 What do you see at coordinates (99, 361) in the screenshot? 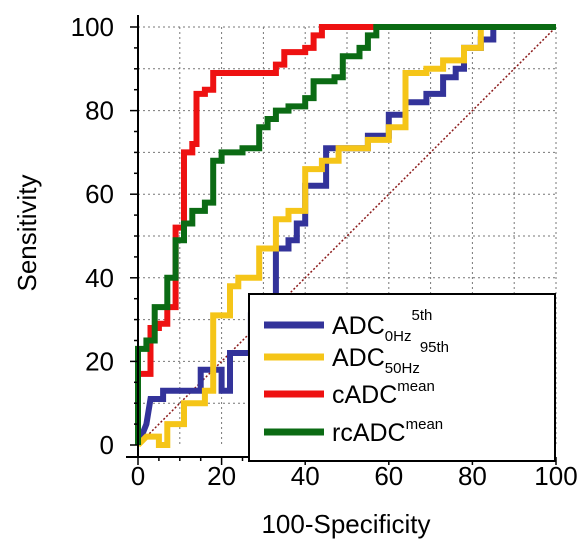
I see `y-tick-label: 20` at bounding box center [99, 361].